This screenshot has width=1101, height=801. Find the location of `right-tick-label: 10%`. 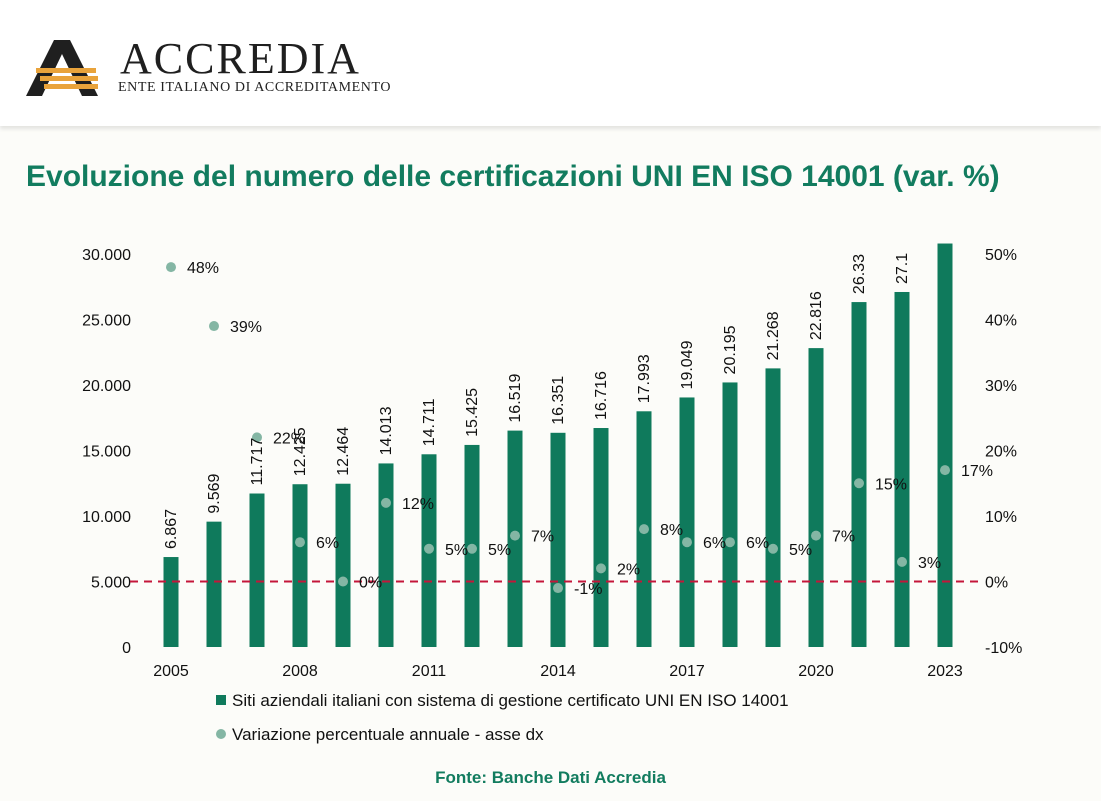

right-tick-label: 10% is located at coordinates (1001, 517).